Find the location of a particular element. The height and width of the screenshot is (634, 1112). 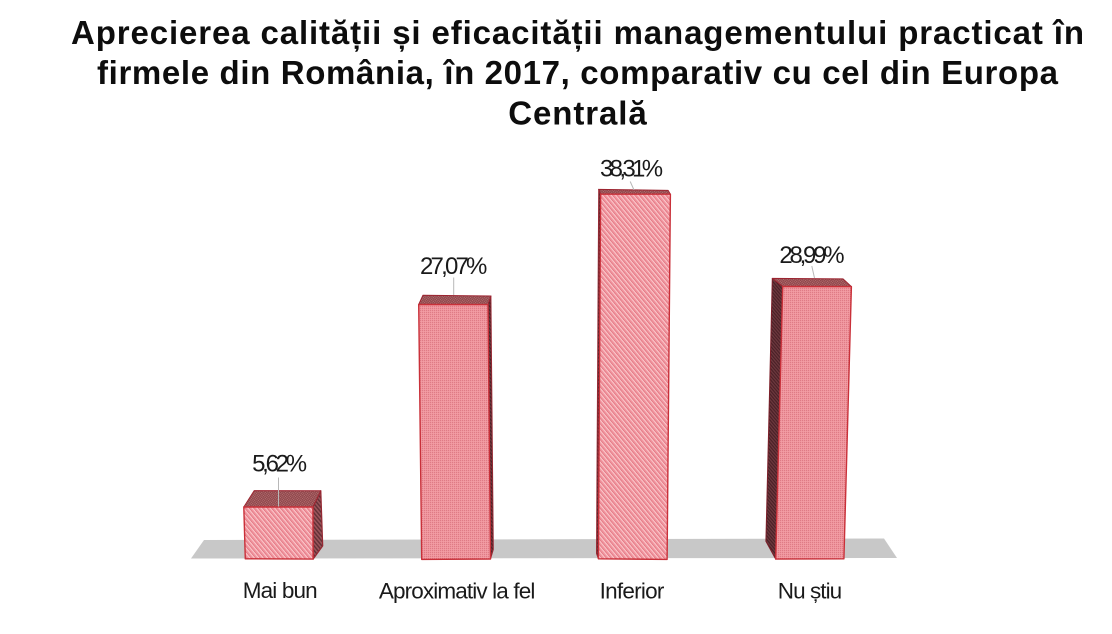

svg-text: Aproximativ la fel is located at coordinates (457, 590).